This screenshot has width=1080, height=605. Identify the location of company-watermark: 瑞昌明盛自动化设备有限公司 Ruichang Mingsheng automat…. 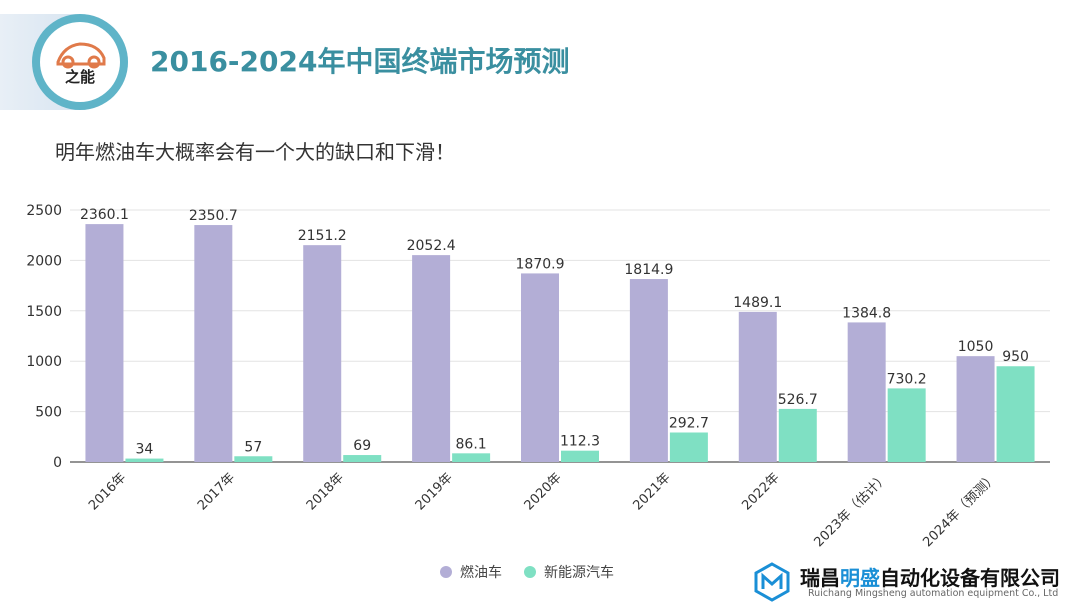
(916, 582).